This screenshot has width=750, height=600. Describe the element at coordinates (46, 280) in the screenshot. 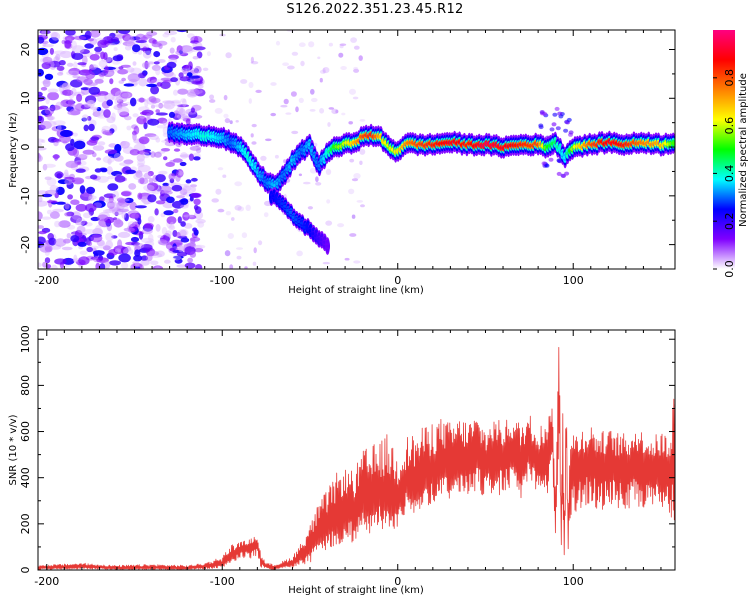

I see `spectrogram-x-tick-label: -200` at that location.